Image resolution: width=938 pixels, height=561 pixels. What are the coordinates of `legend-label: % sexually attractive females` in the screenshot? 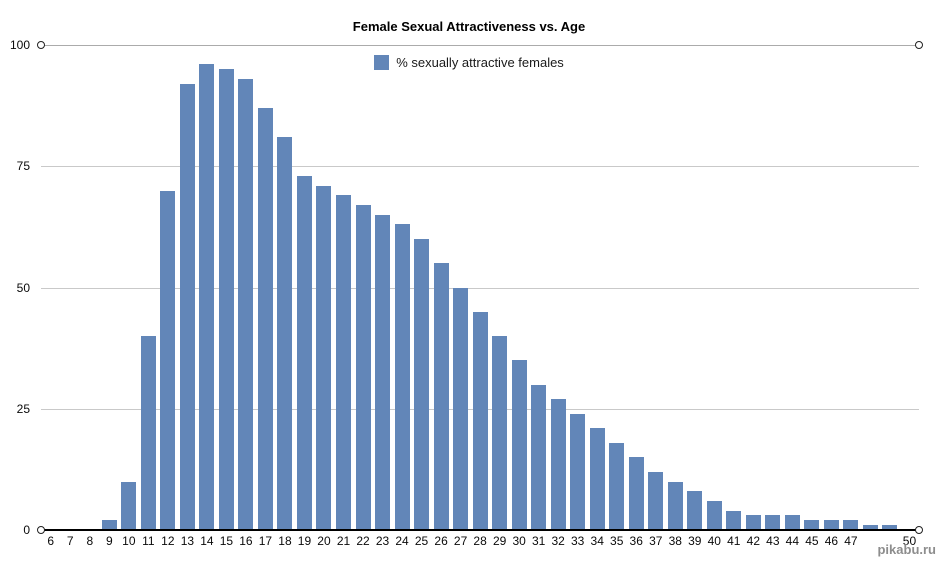 It's located at (480, 62).